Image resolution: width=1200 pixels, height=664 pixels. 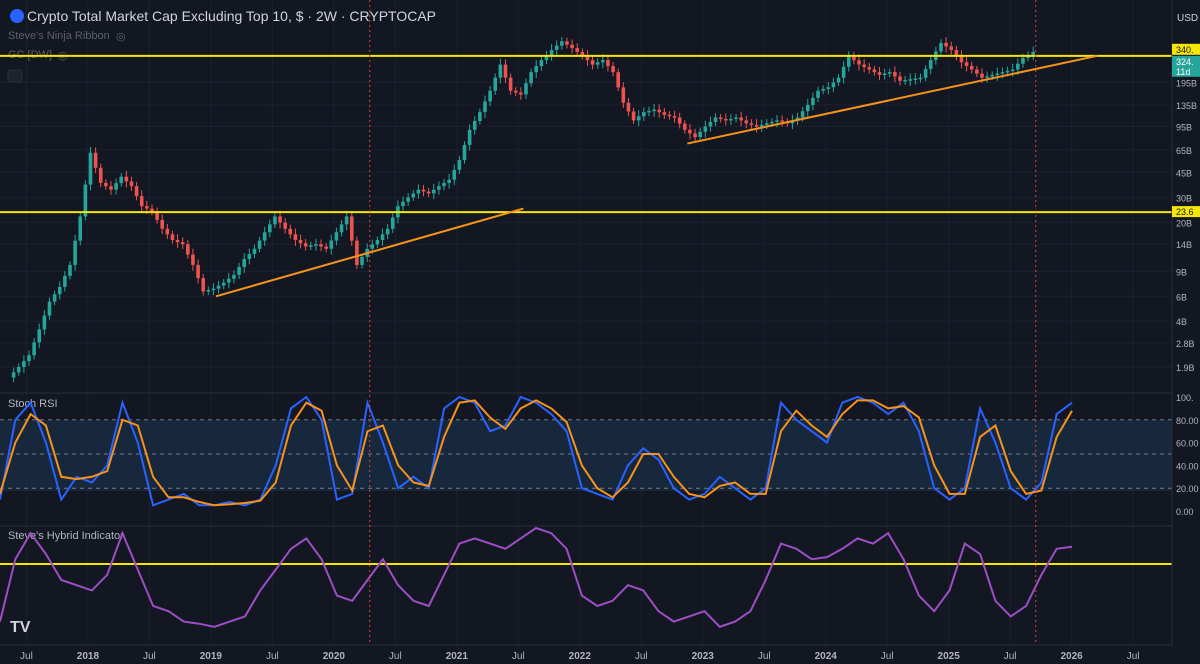 What do you see at coordinates (1187, 455) in the screenshot?
I see `stoch-ticks: 100. 80.00 60.00 40.00 20.00 0.00` at bounding box center [1187, 455].